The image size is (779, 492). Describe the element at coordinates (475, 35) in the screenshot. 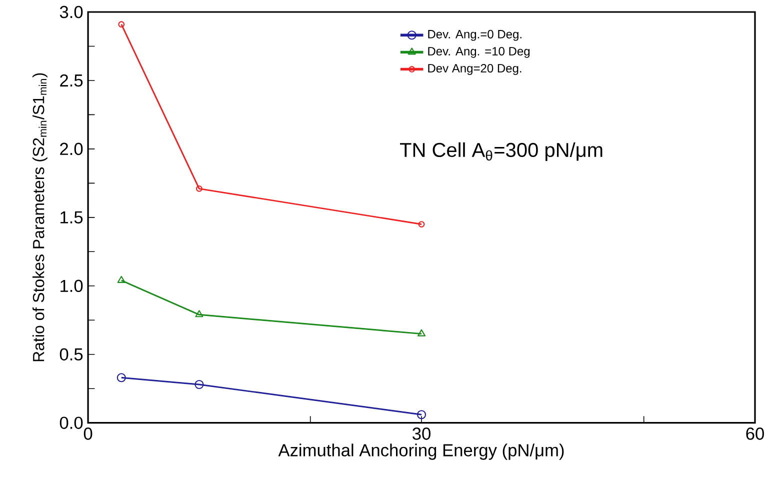

I see `legend-label: Dev. Ang.=0 Deg.` at that location.